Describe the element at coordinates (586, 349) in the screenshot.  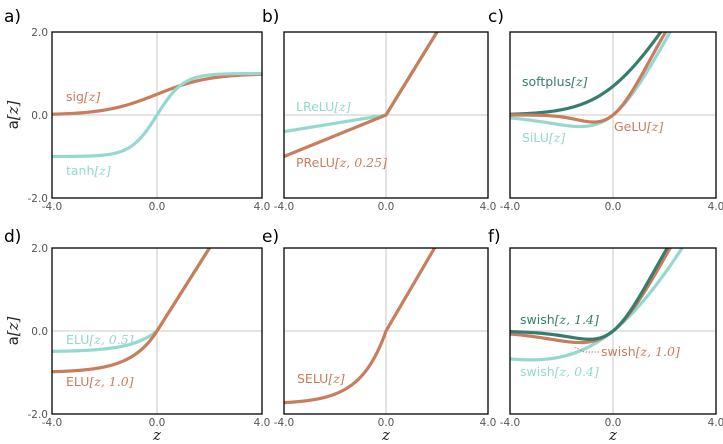
I see `annotation-leader` at that location.